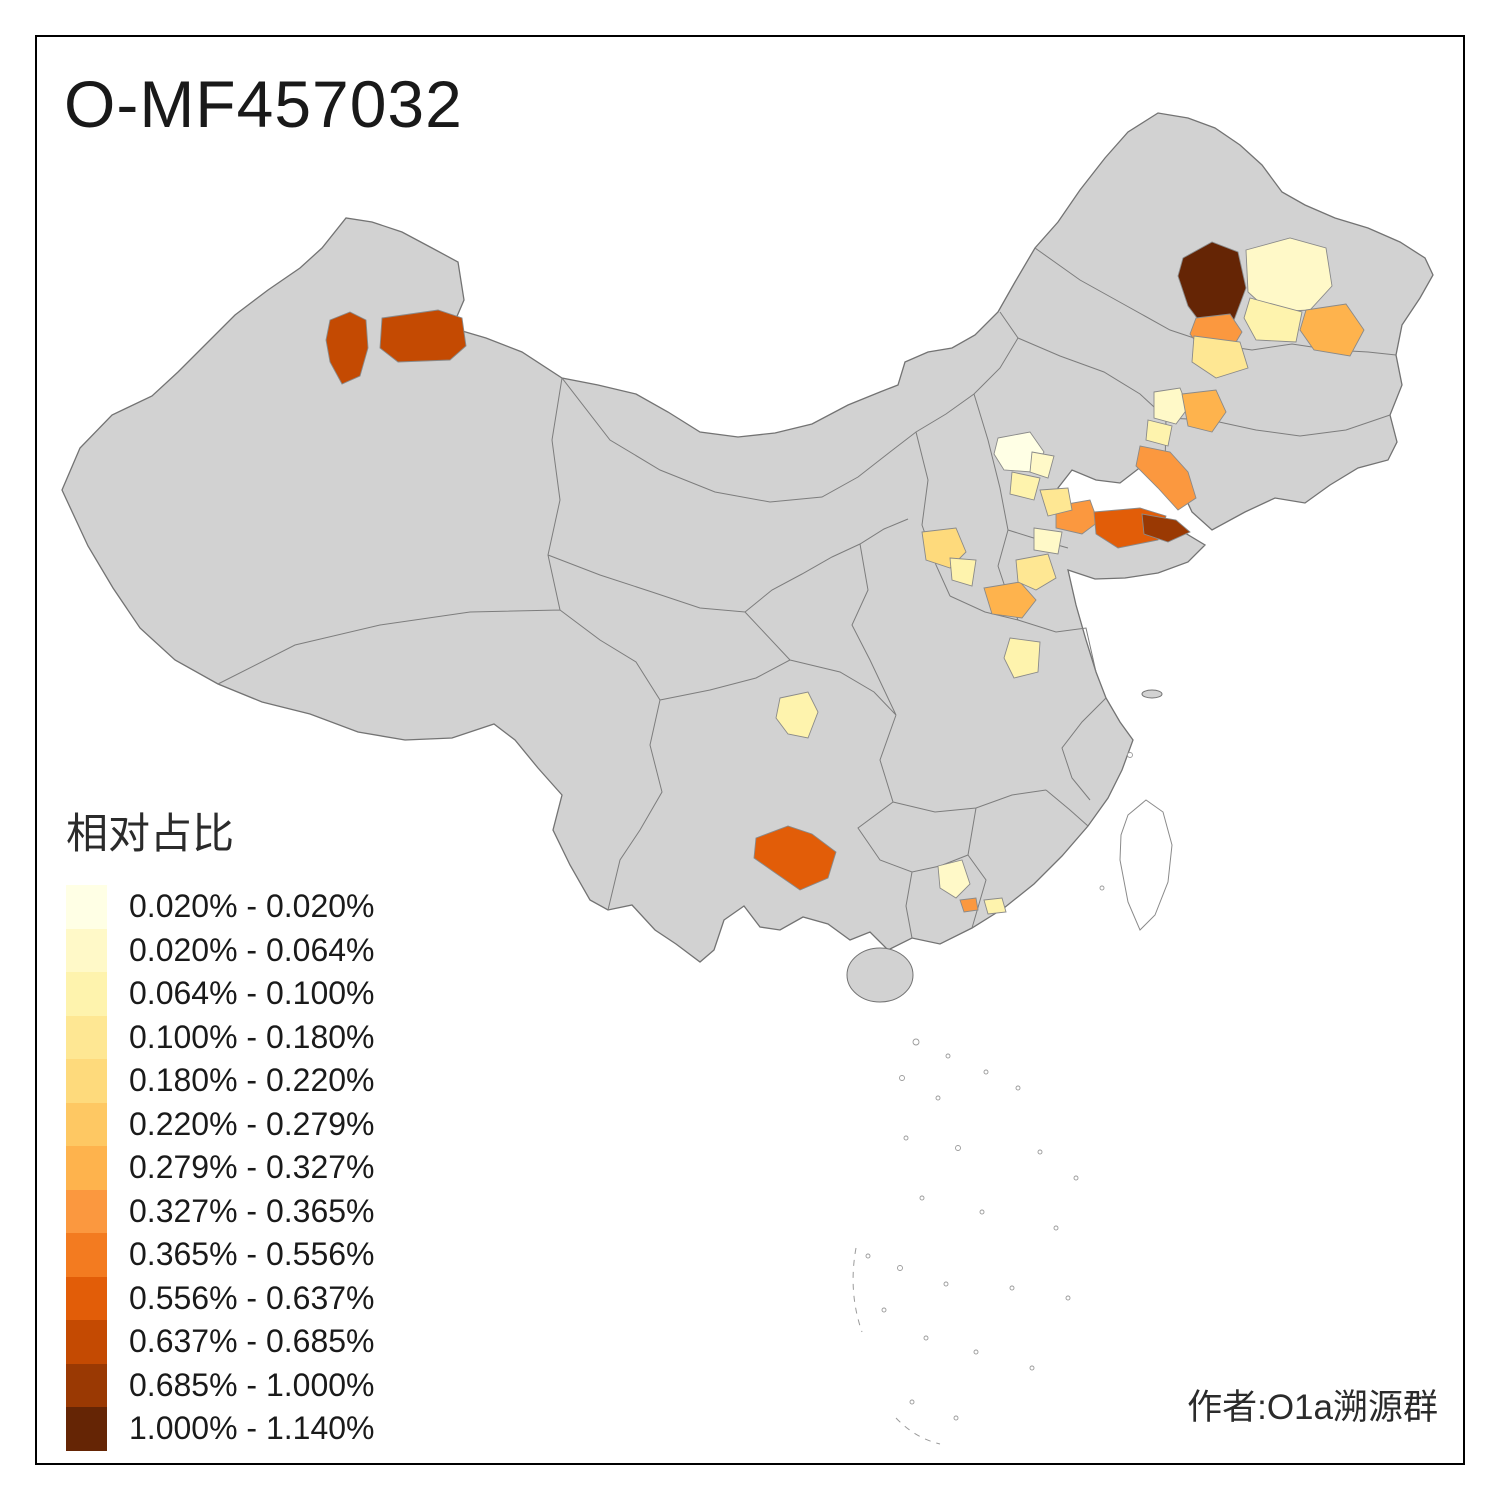  What do you see at coordinates (252, 1210) in the screenshot?
I see `legend-bin-label: 0.327% - 0.365%` at bounding box center [252, 1210].